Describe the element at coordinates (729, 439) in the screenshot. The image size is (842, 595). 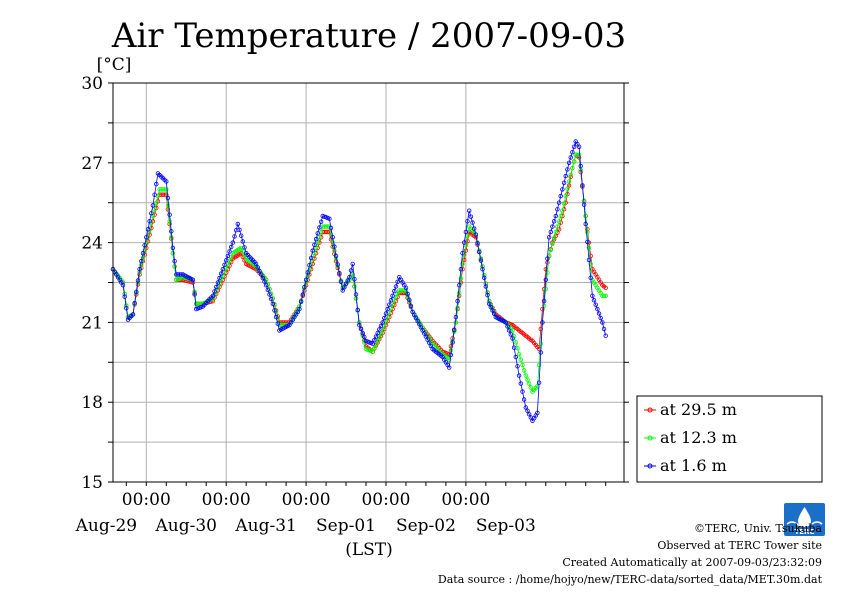
I see `legend-box` at that location.